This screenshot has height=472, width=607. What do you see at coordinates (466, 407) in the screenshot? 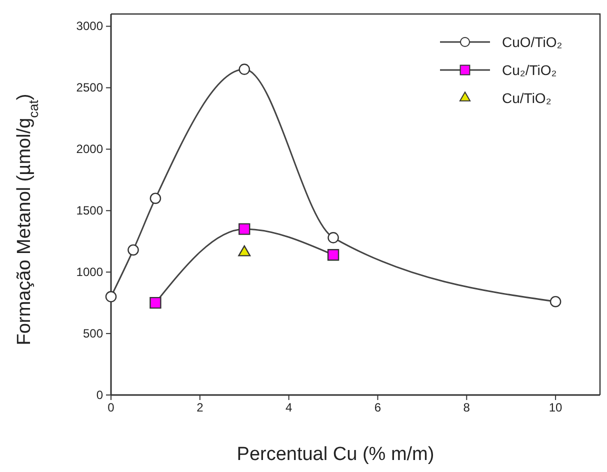
I see `x-tick-label: 8` at bounding box center [466, 407].